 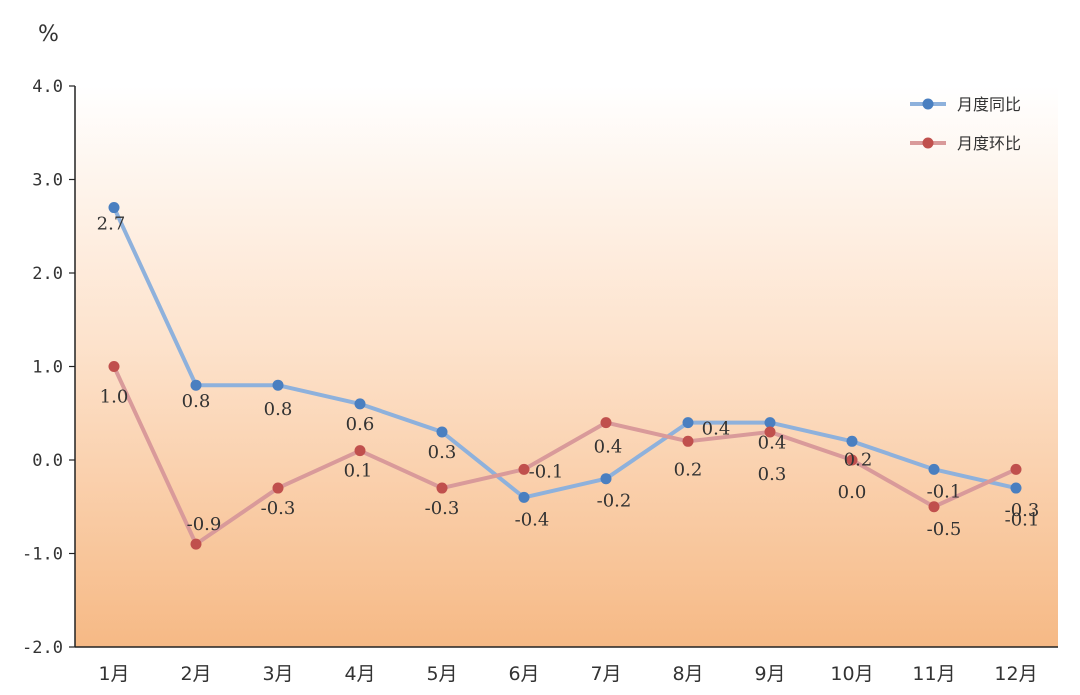 I want to click on y-tick-label: 1.0, so click(x=47, y=368).